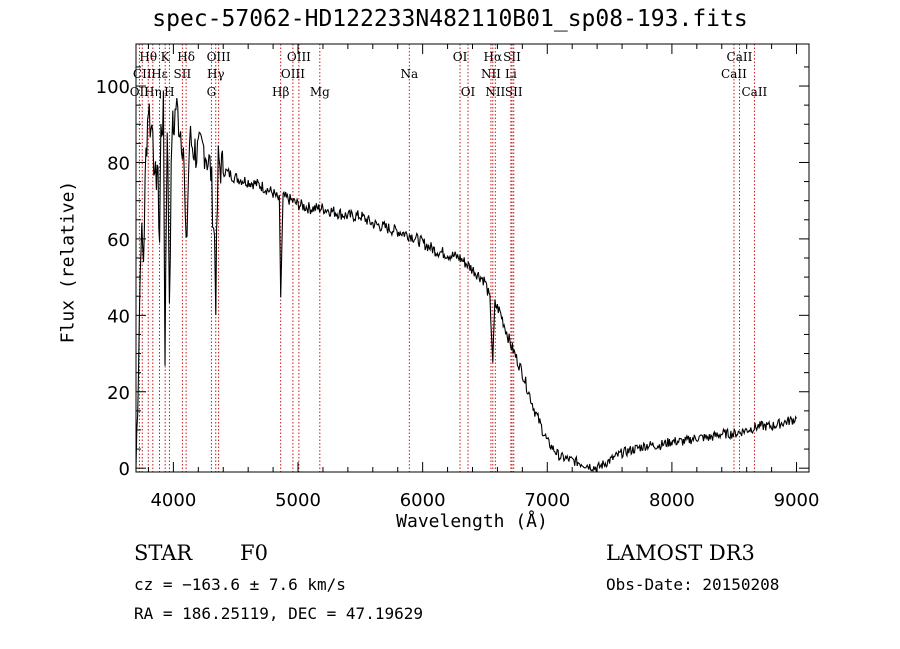  Describe the element at coordinates (693, 584) in the screenshot. I see `observation-date: Obs-Date: 20150208` at that location.